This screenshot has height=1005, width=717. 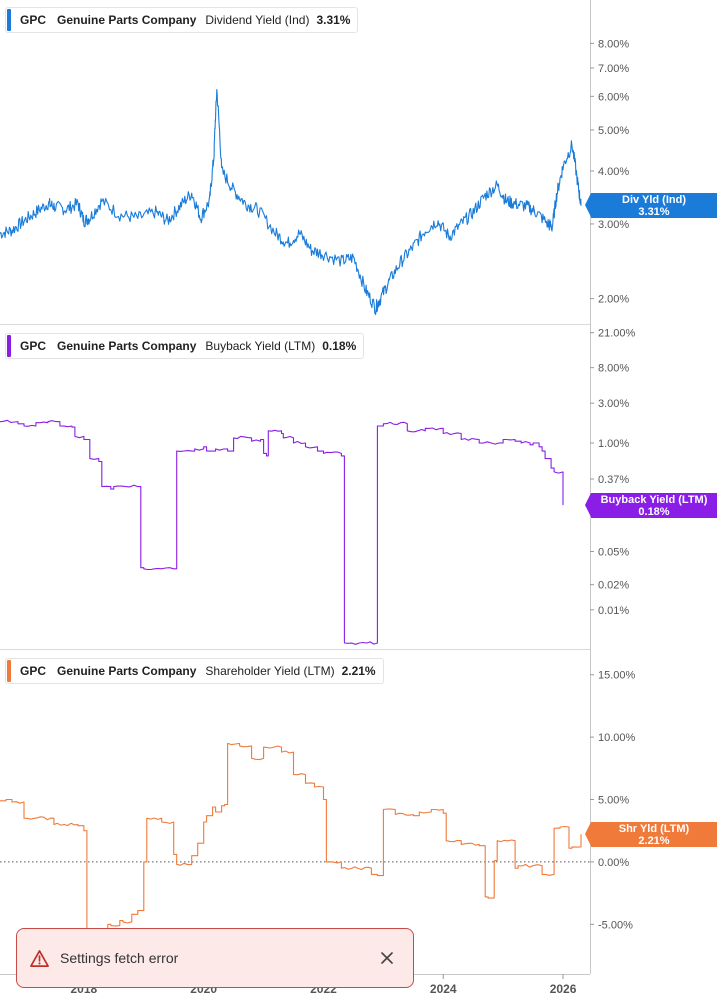 I want to click on close-icon, so click(x=387, y=958).